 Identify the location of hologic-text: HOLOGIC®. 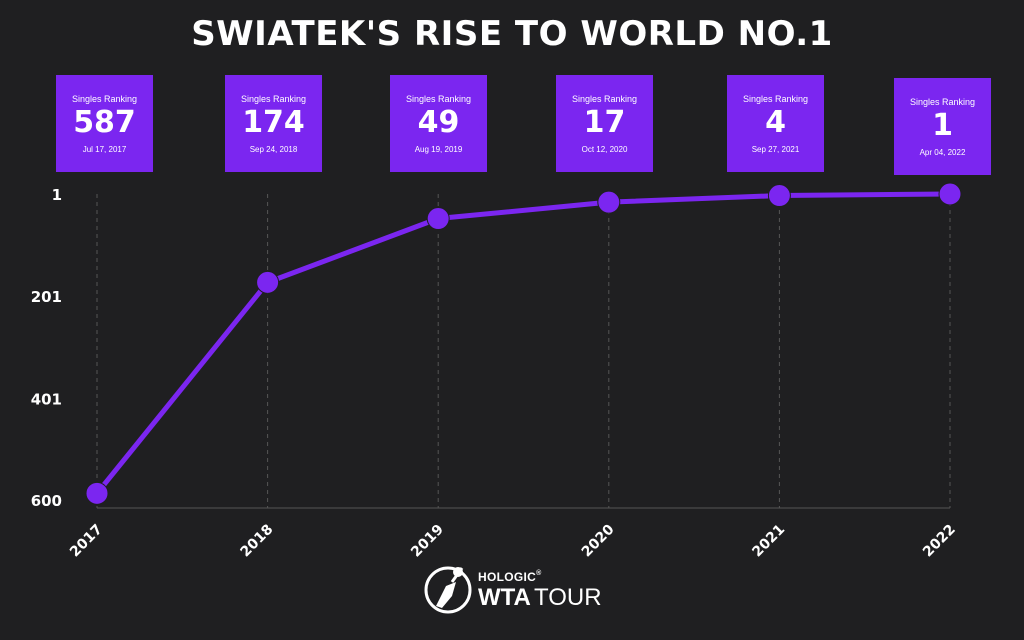
(510, 577).